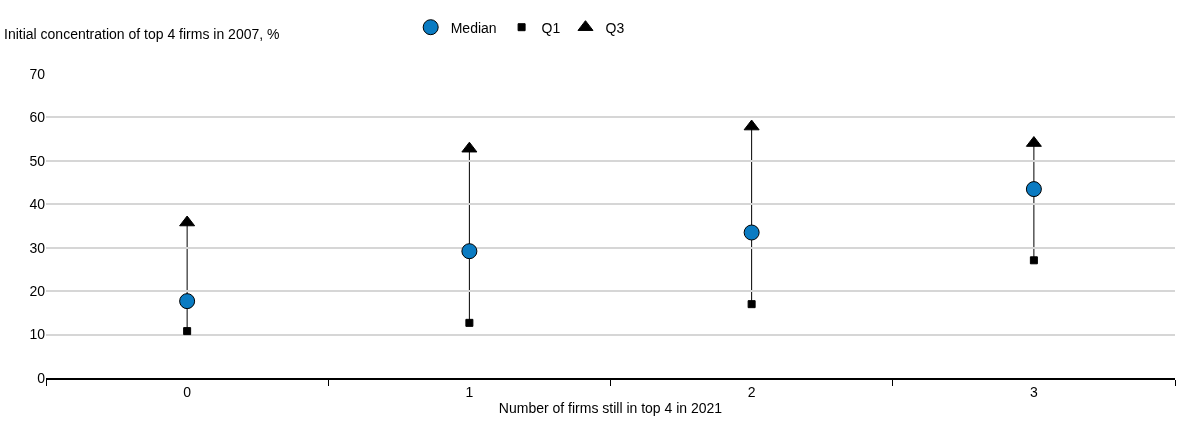 Image resolution: width=1195 pixels, height=426 pixels. What do you see at coordinates (37, 247) in the screenshot?
I see `y-tick-label: 30` at bounding box center [37, 247].